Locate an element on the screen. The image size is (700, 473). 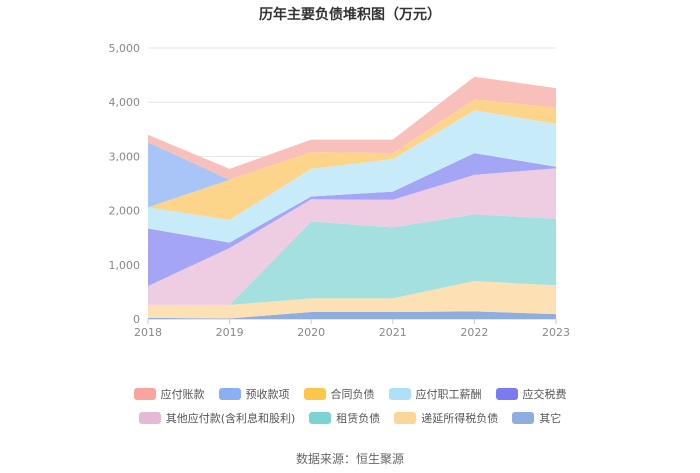
legend-label: 租赁负债 is located at coordinates (358, 418).